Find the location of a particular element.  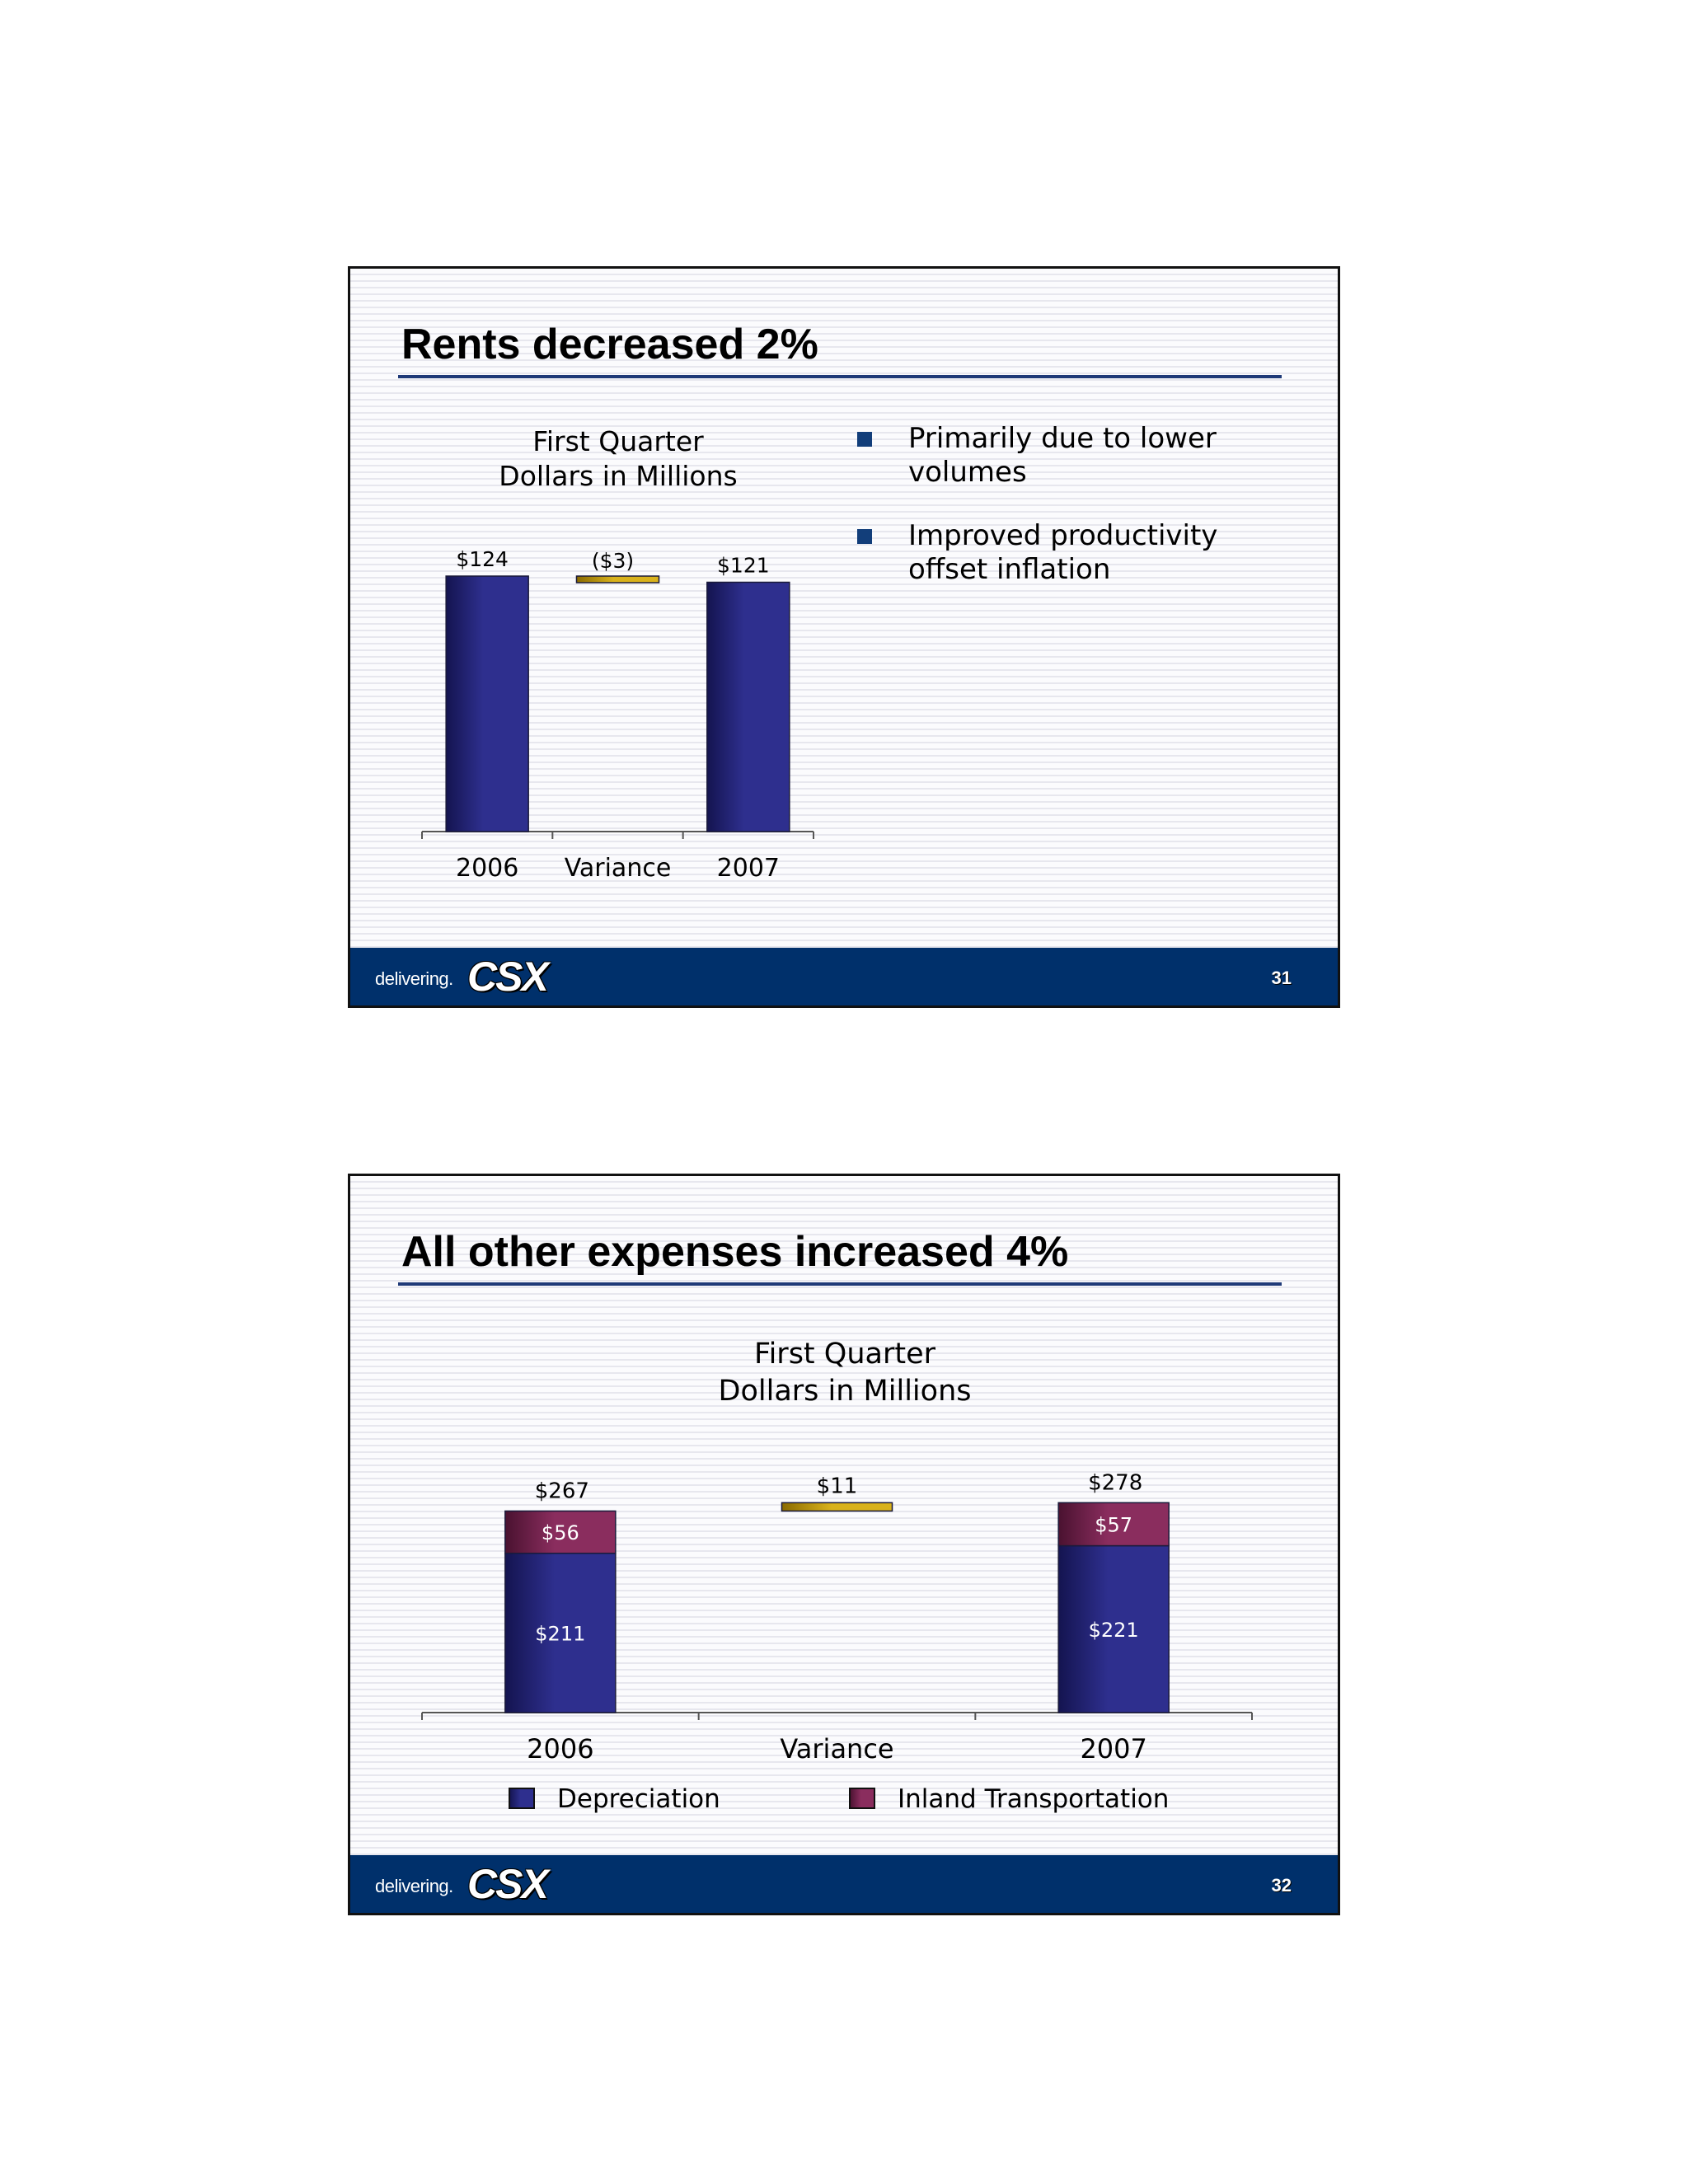

bar-inland-2006 is located at coordinates (561, 1532).